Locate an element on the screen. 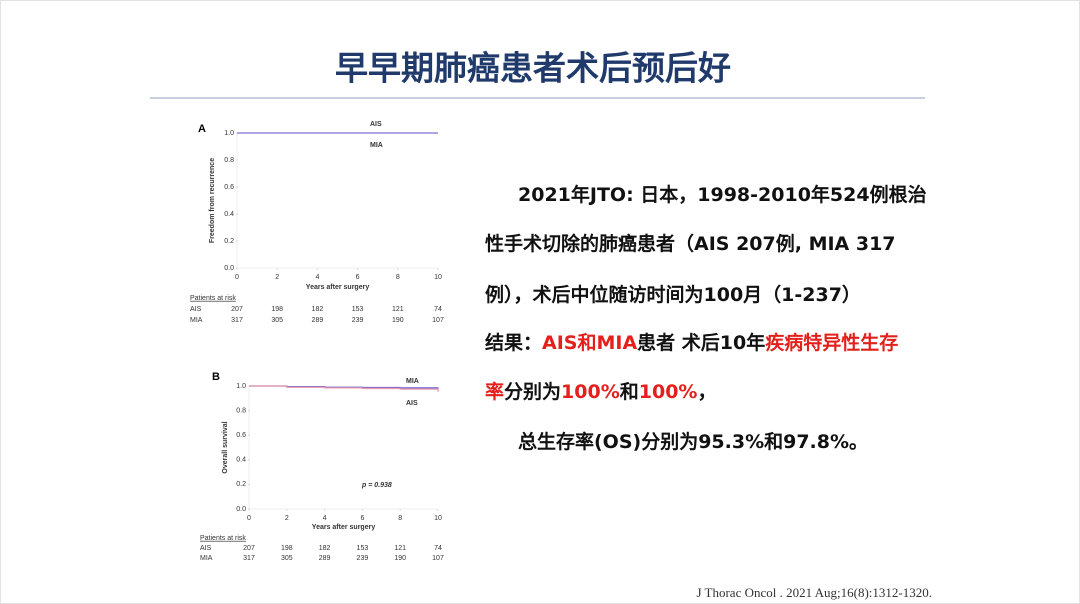 Image resolution: width=1080 pixels, height=604 pixels. text-segment: 总生存率(OS)分别为95.3%和97.8%。 is located at coordinates (693, 441).